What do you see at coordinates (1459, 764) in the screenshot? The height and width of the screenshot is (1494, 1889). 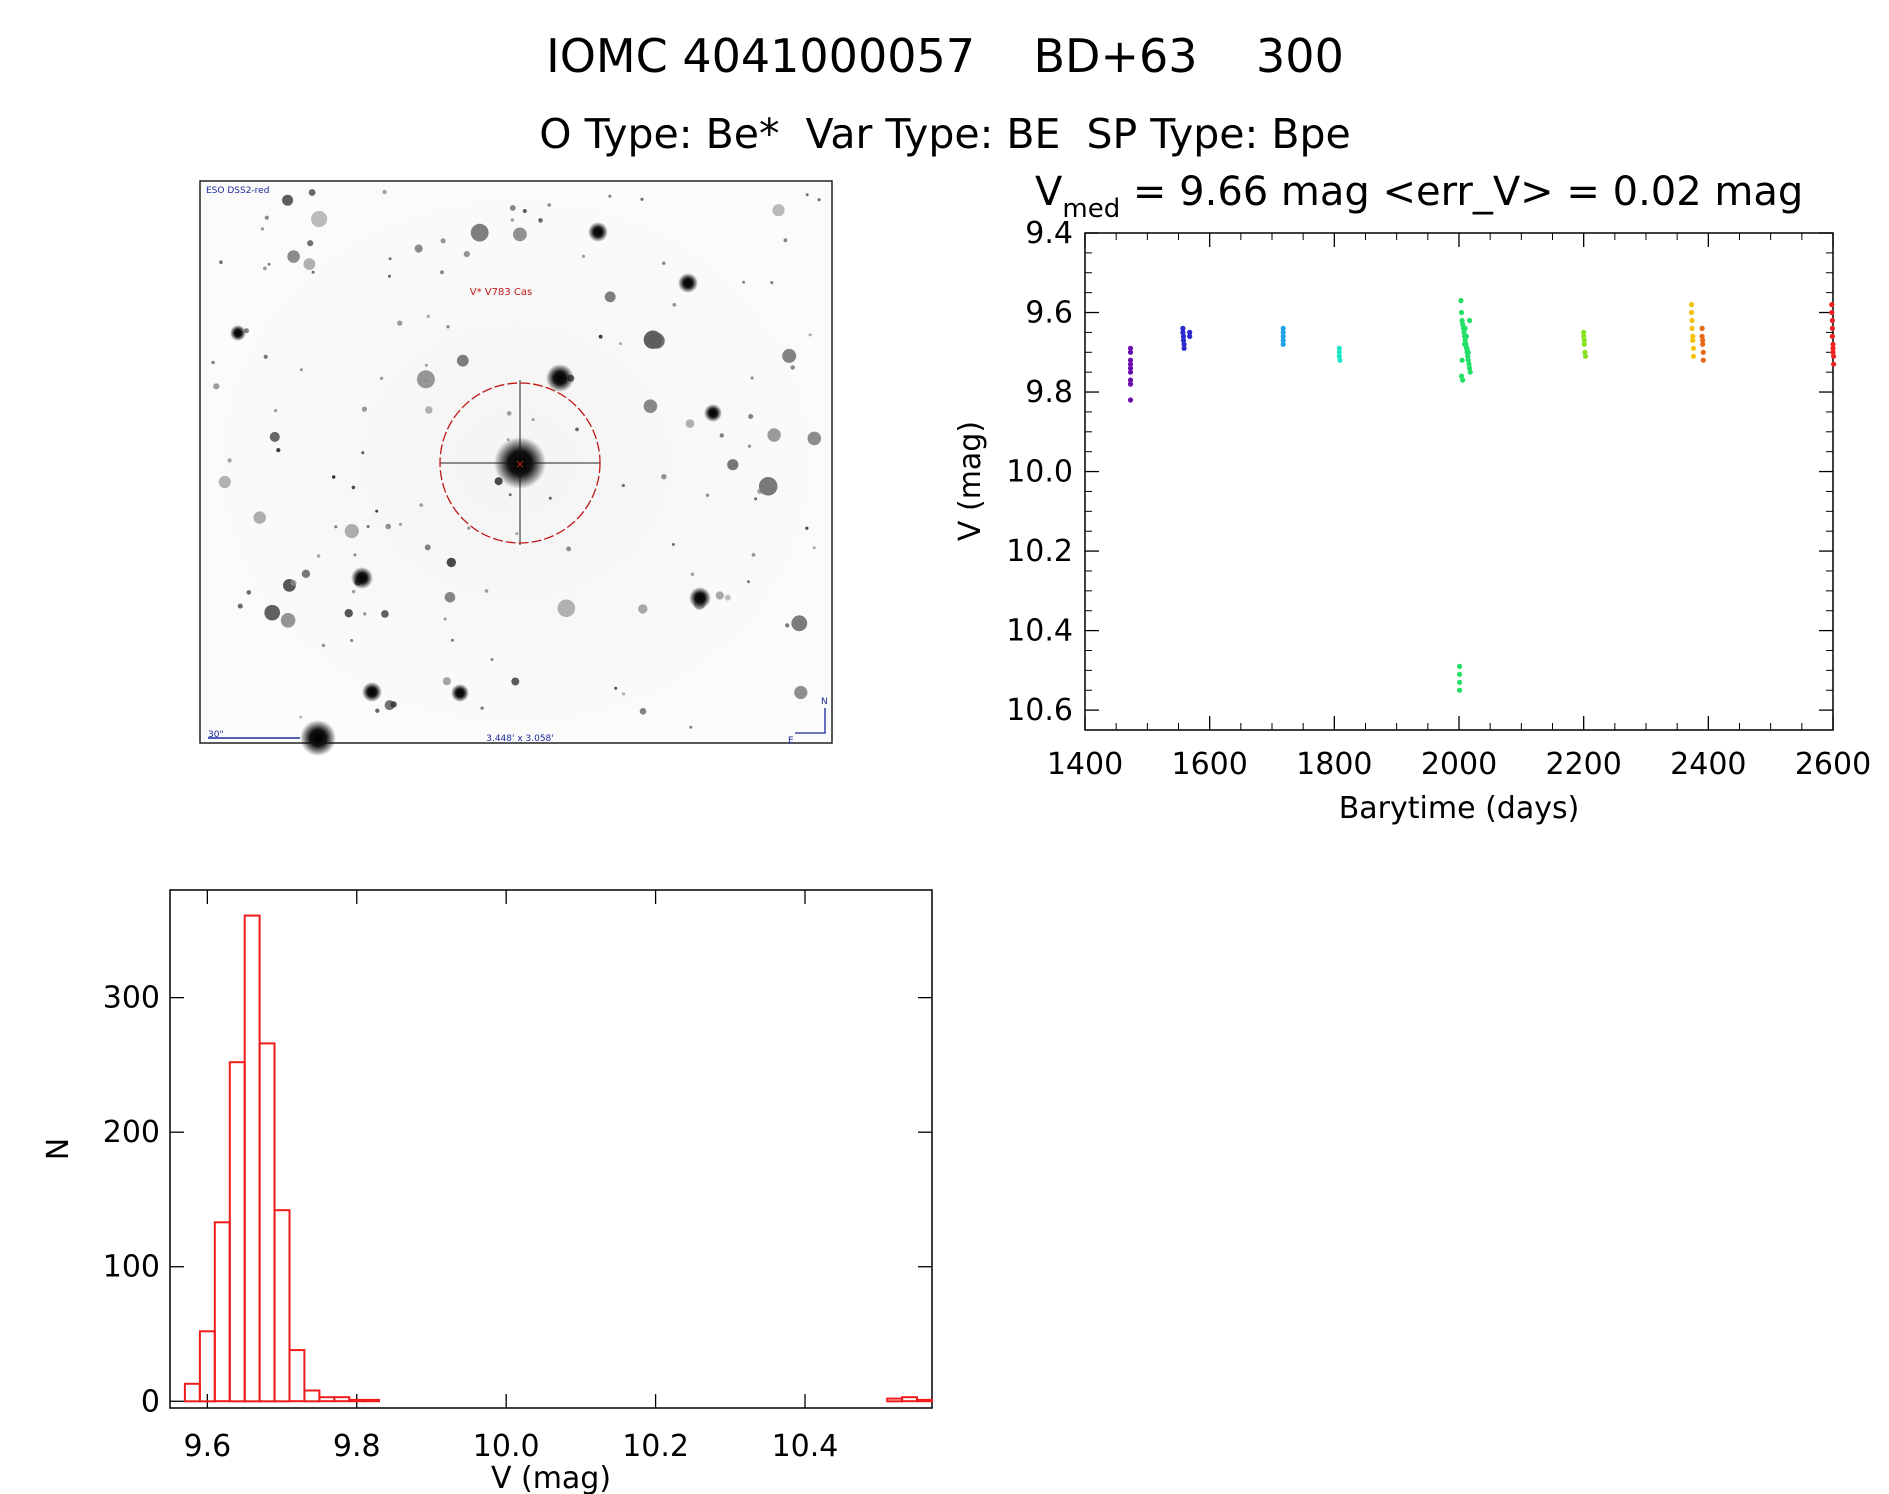 I see `light-curve-x-tick-label: 2000` at bounding box center [1459, 764].